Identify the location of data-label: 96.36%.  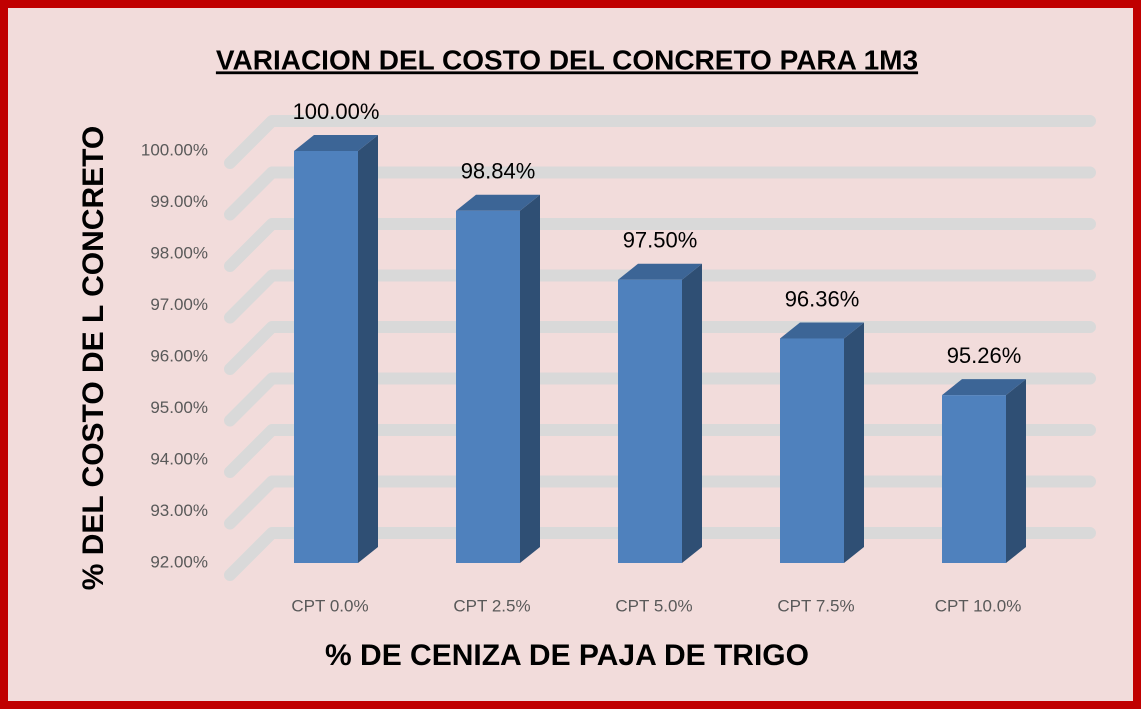
(822, 298).